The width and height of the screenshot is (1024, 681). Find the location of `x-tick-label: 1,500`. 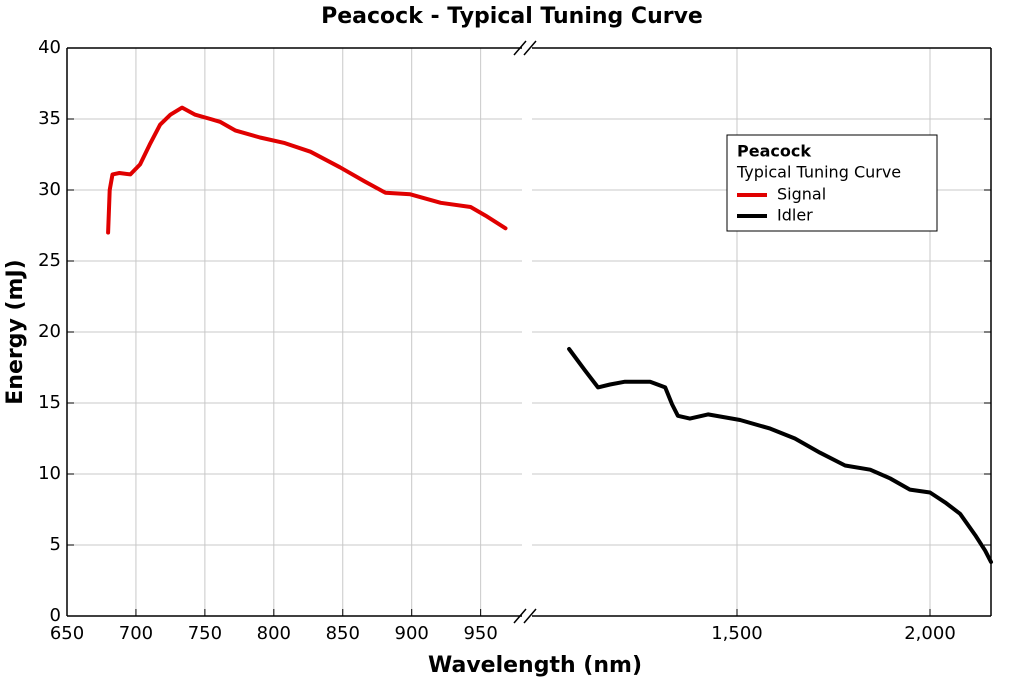

x-tick-label: 1,500 is located at coordinates (737, 633).